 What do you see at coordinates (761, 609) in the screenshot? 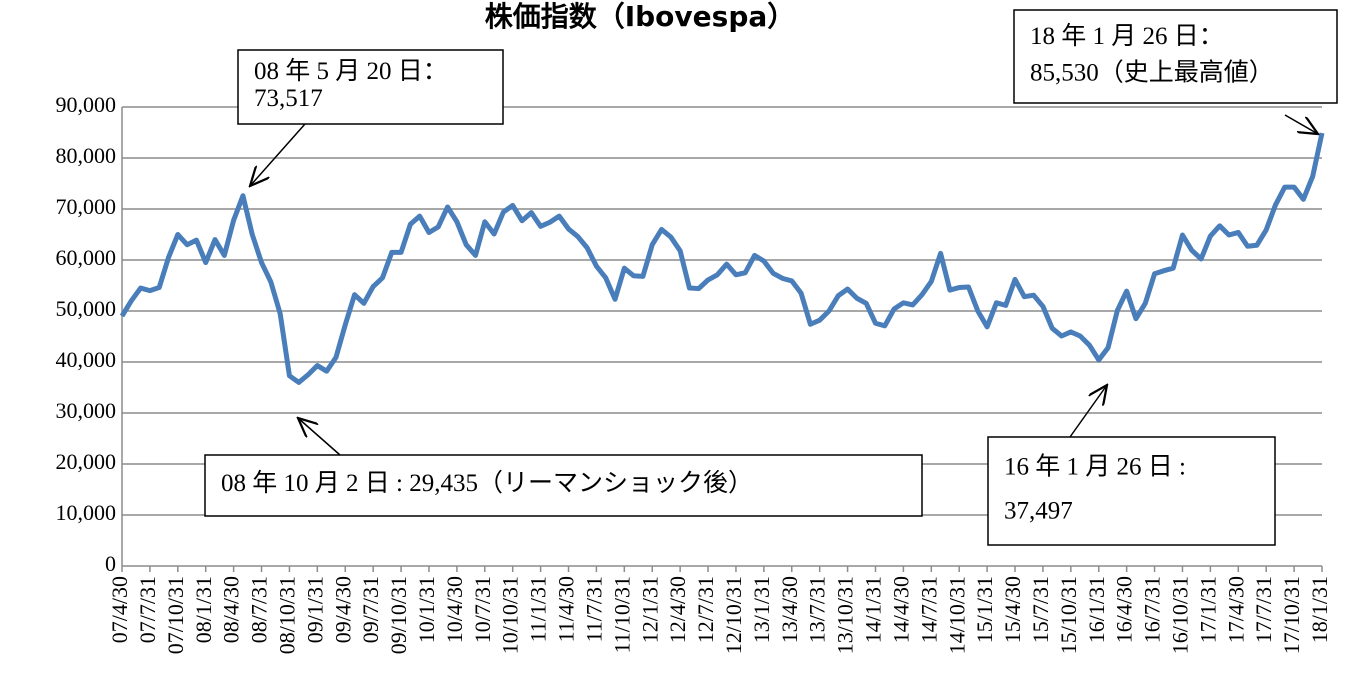
I see `x-tick-label: 13/1/31` at bounding box center [761, 609].